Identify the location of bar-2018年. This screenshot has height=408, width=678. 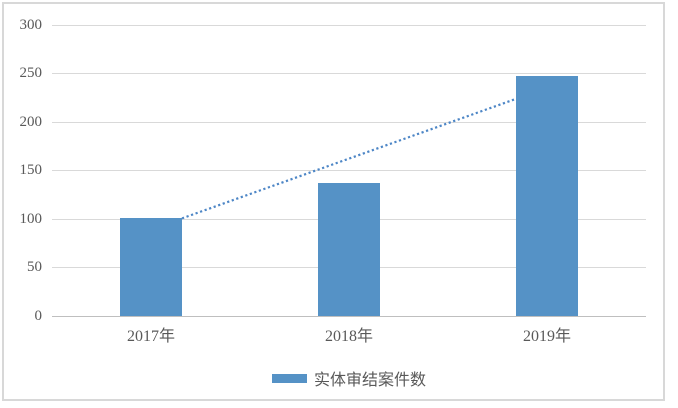
(349, 249).